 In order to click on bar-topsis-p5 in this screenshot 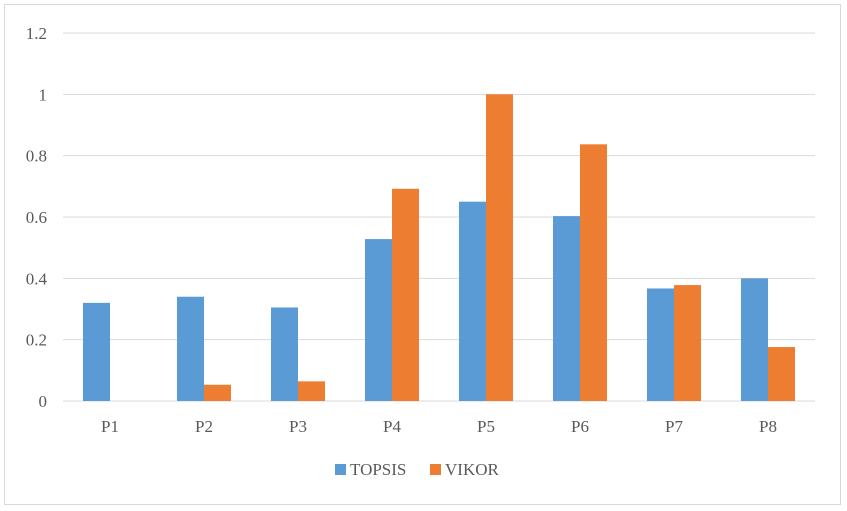, I will do `click(472, 301)`.